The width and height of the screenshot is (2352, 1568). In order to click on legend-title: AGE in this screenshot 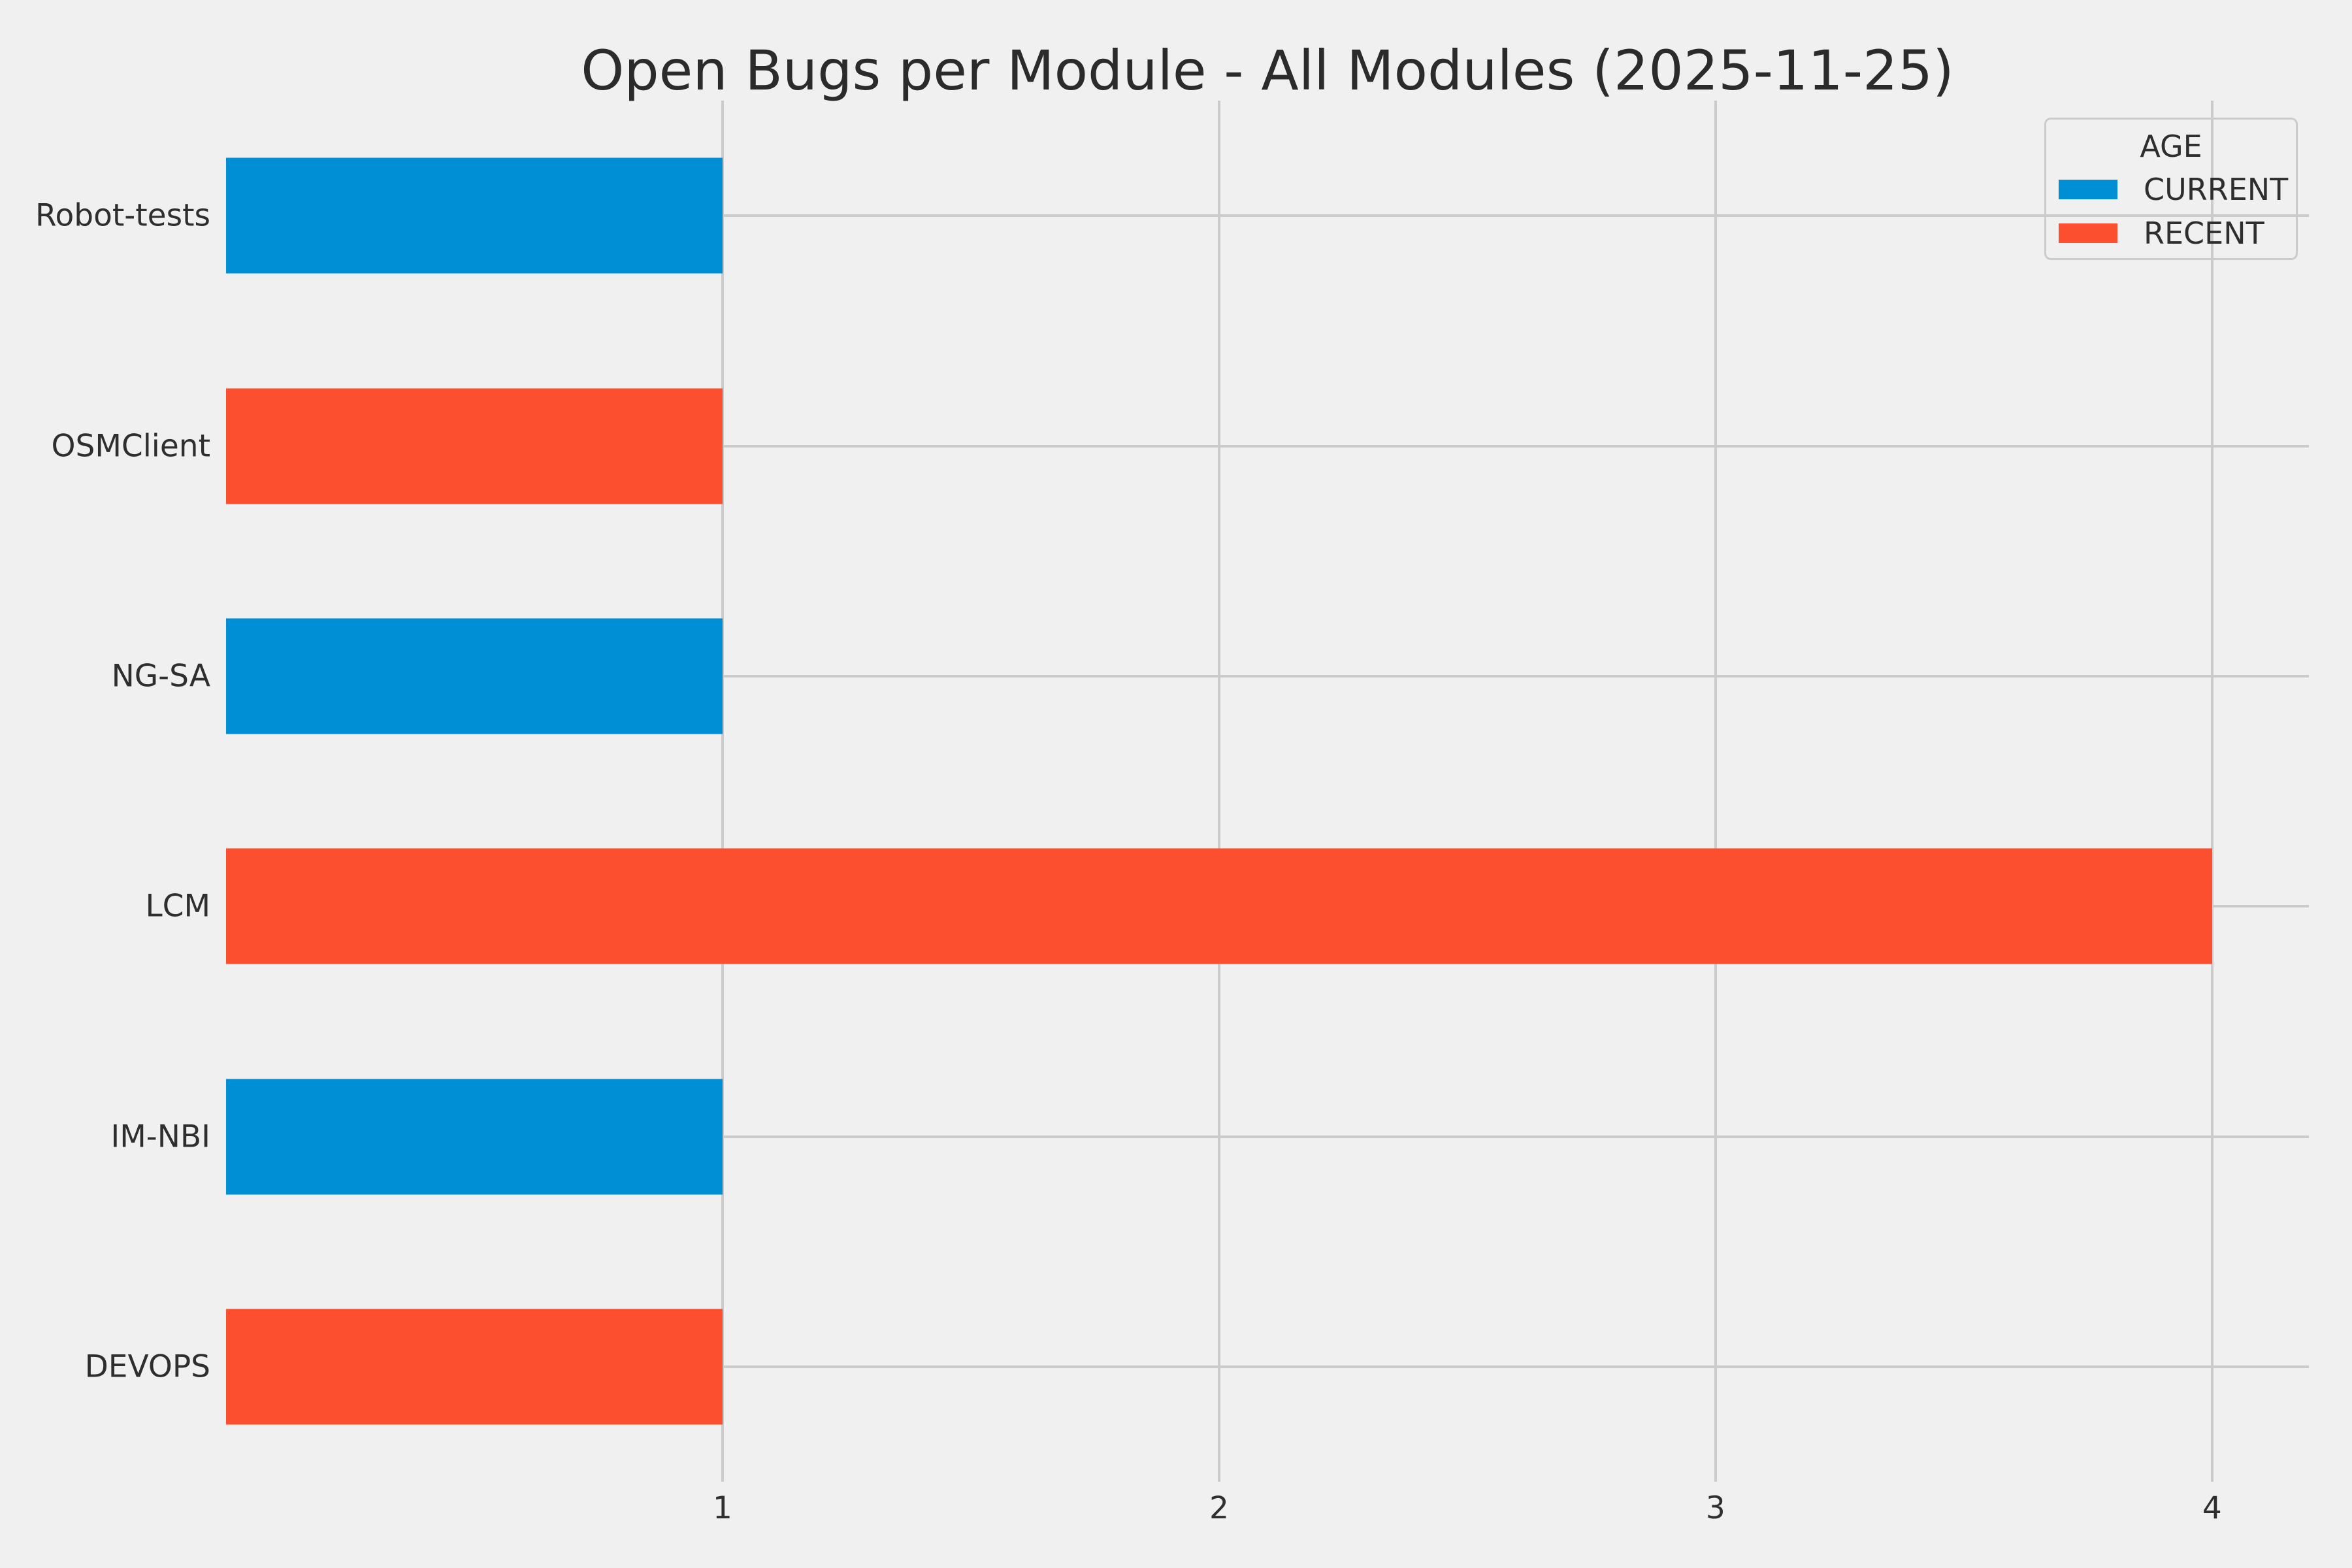, I will do `click(2171, 146)`.